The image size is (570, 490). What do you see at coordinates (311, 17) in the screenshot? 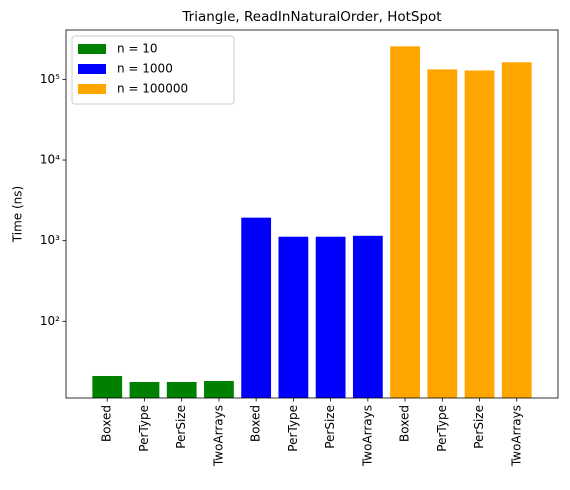
I see `chart-title: Triangle, ReadInNaturalOrder, HotSpot` at bounding box center [311, 17].